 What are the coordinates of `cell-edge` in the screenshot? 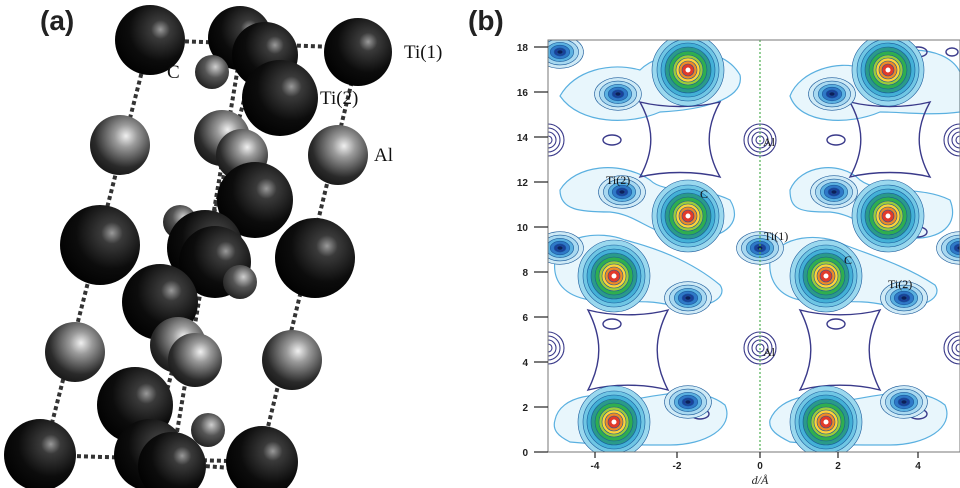 It's located at (309, 258).